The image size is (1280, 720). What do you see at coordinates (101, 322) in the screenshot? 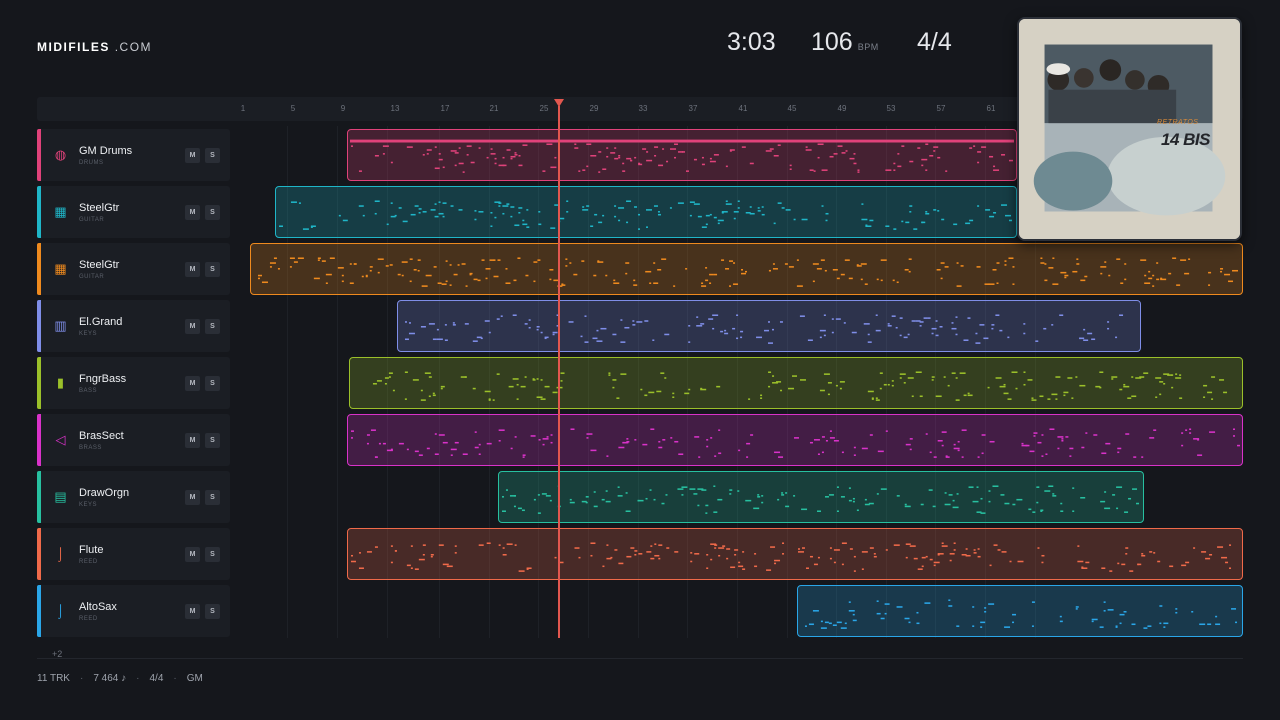
I see `track-name: El.Grand` at bounding box center [101, 322].